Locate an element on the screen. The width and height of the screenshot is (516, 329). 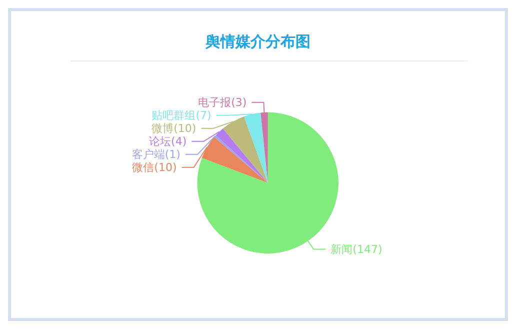
slice-label: 贴吧群组(7) is located at coordinates (182, 115).